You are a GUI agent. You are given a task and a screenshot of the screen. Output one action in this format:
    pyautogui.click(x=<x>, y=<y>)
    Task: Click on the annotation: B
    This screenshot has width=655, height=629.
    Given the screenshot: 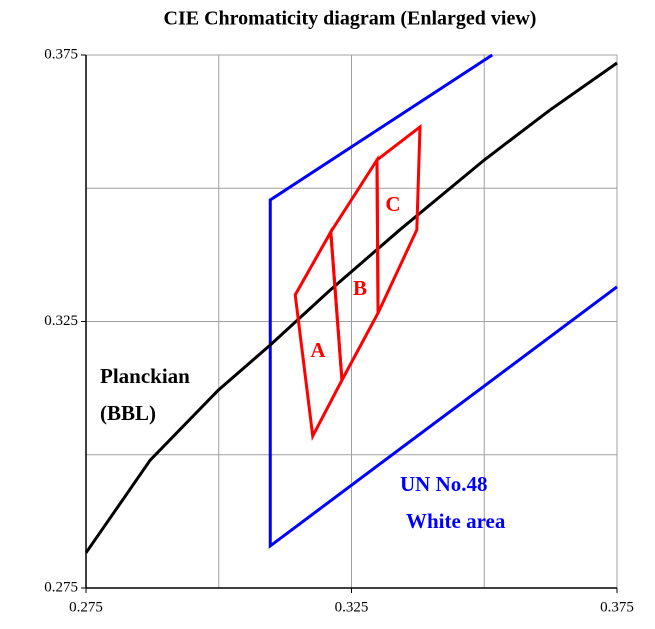 What is the action you would take?
    pyautogui.click(x=360, y=288)
    